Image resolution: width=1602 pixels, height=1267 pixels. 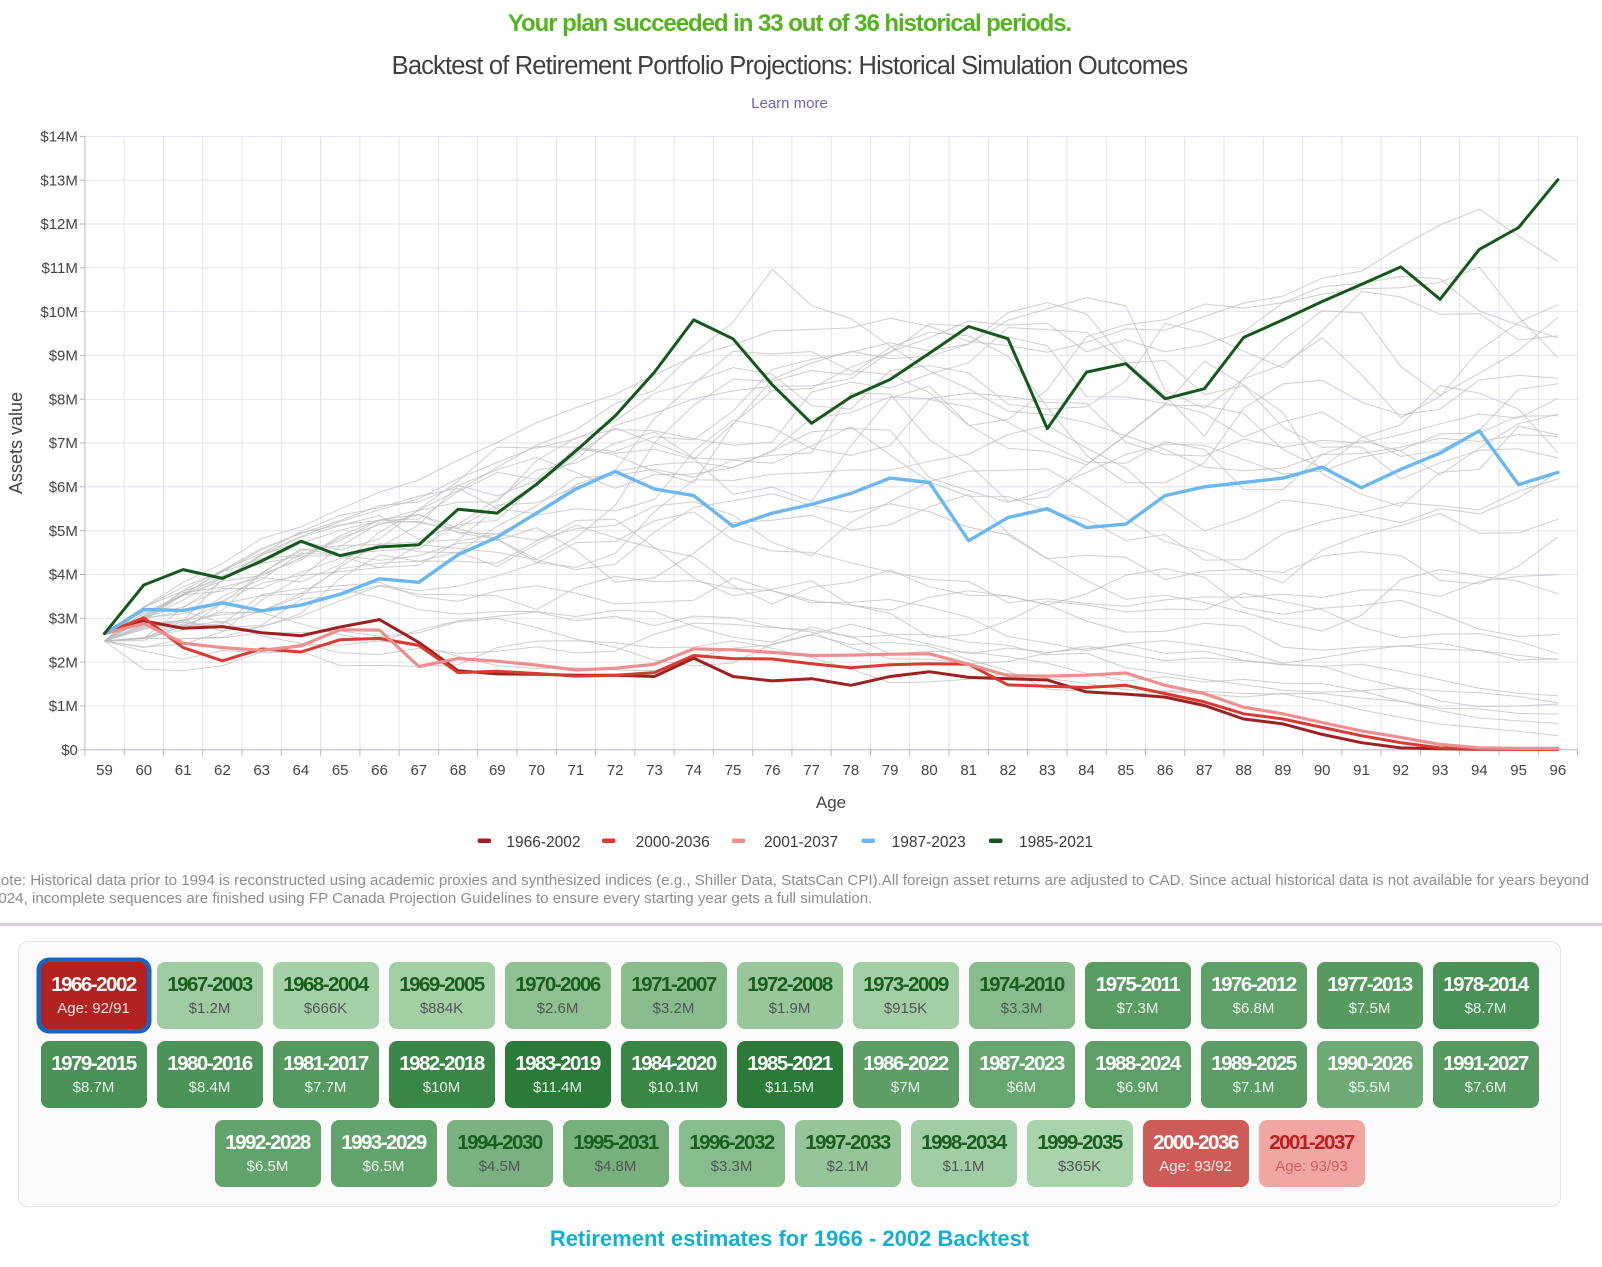 What do you see at coordinates (1322, 770) in the screenshot?
I see `svg-text: 90` at bounding box center [1322, 770].